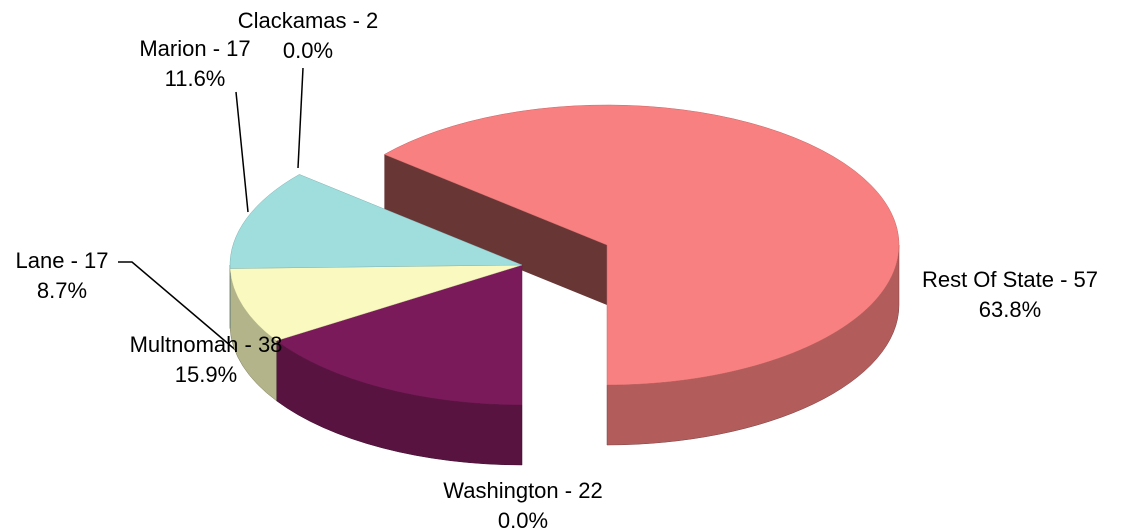 The image size is (1123, 531). What do you see at coordinates (62, 260) in the screenshot?
I see `slice-label: Lane - 17` at bounding box center [62, 260].